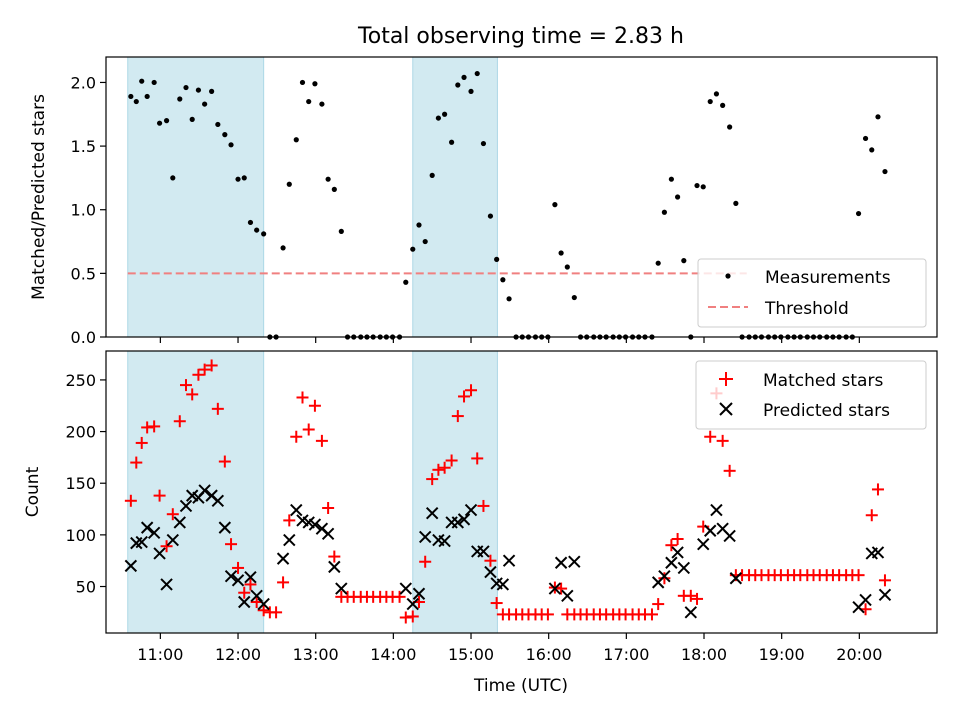 The height and width of the screenshot is (724, 960). I want to click on xtick-label: 14:00, so click(393, 654).